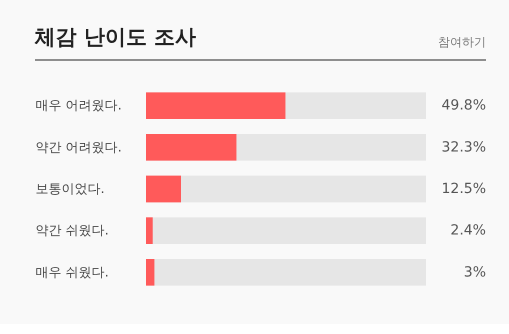 The image size is (509, 334). Describe the element at coordinates (468, 230) in the screenshot. I see `data-label: 2.4%` at that location.